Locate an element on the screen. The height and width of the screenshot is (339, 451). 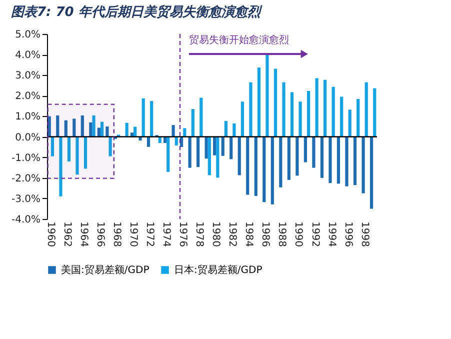
chart-title: 图表7: 70 年代后期日美贸易失衡愈演愈烈 is located at coordinates (136, 12).